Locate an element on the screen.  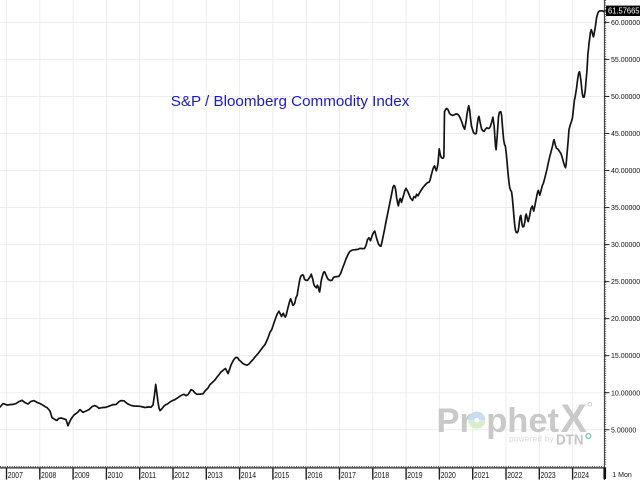
svg-text: 2009 is located at coordinates (82, 475).